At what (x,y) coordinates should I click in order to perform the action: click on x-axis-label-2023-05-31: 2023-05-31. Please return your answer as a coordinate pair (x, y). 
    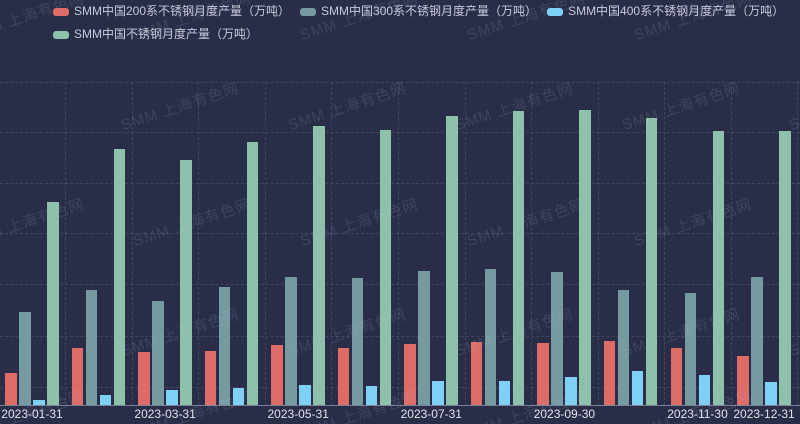
    Looking at the image, I should click on (298, 414).